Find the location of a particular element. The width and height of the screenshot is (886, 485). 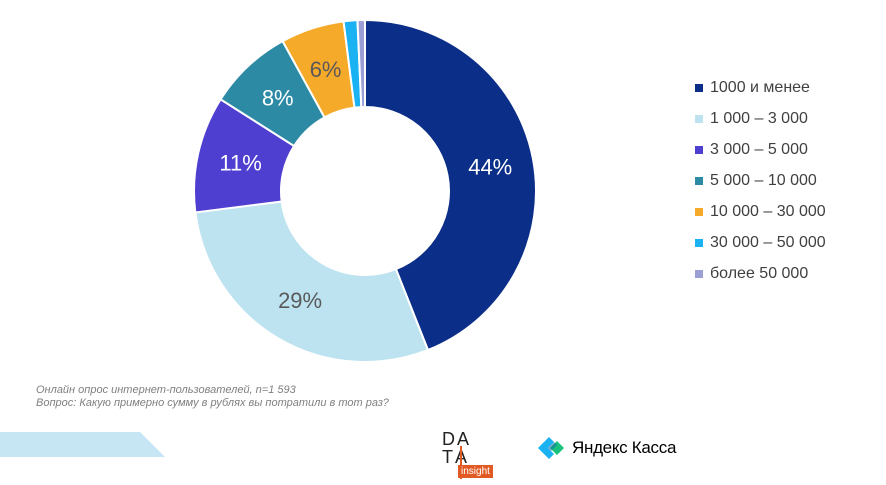

legend-label: 1000 и менее is located at coordinates (760, 87).